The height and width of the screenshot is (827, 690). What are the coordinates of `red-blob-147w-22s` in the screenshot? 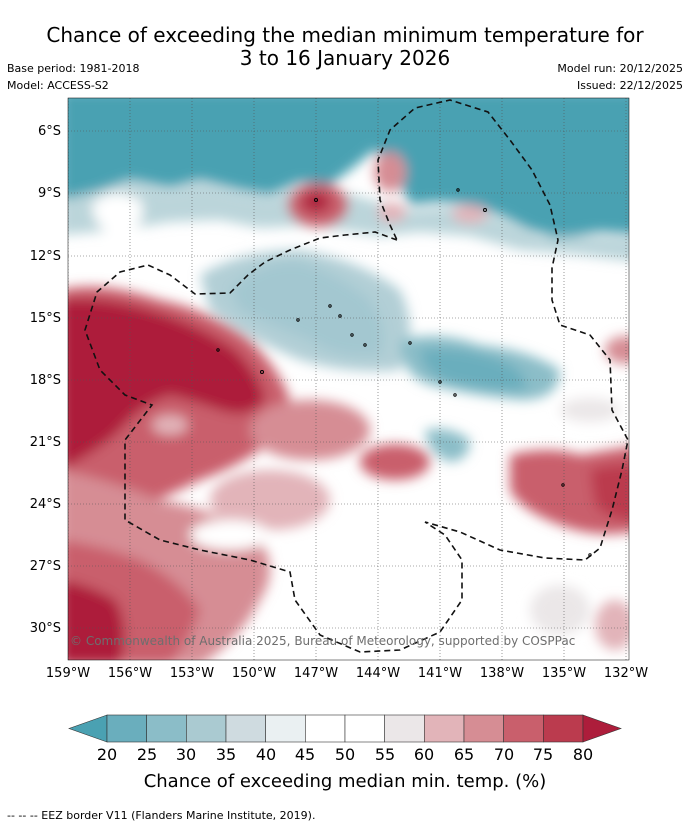 It's located at (310, 430).